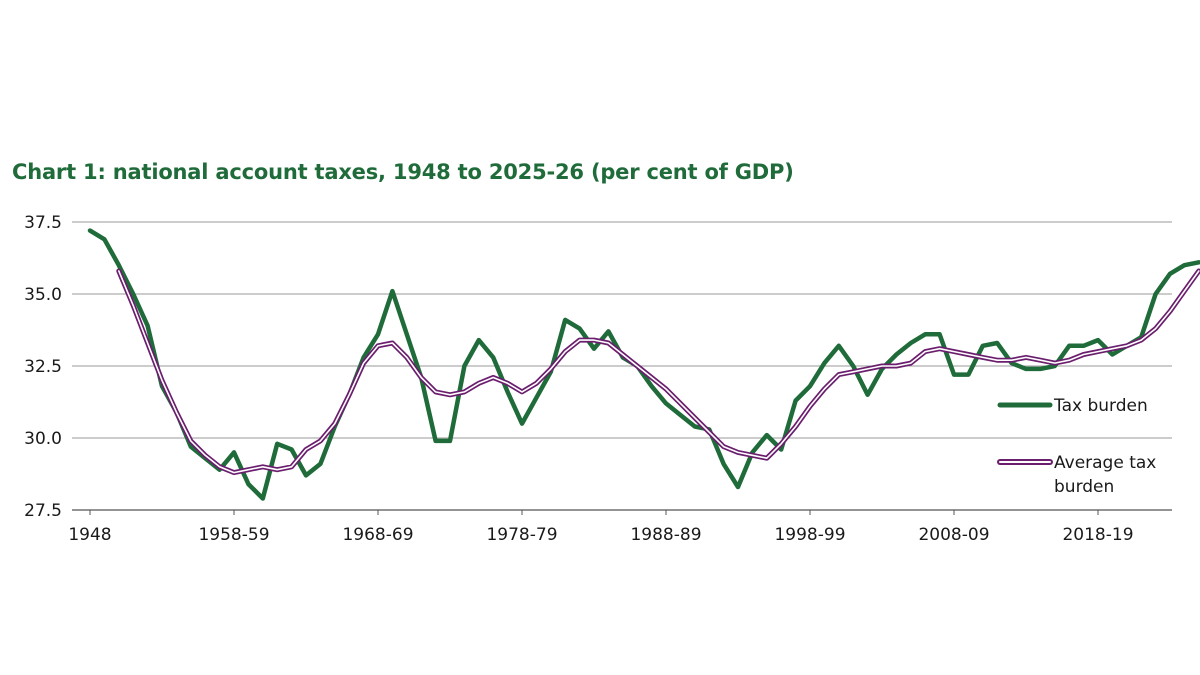 The image size is (1200, 675). I want to click on legend: Tax burden Average tax burden, so click(1076, 446).